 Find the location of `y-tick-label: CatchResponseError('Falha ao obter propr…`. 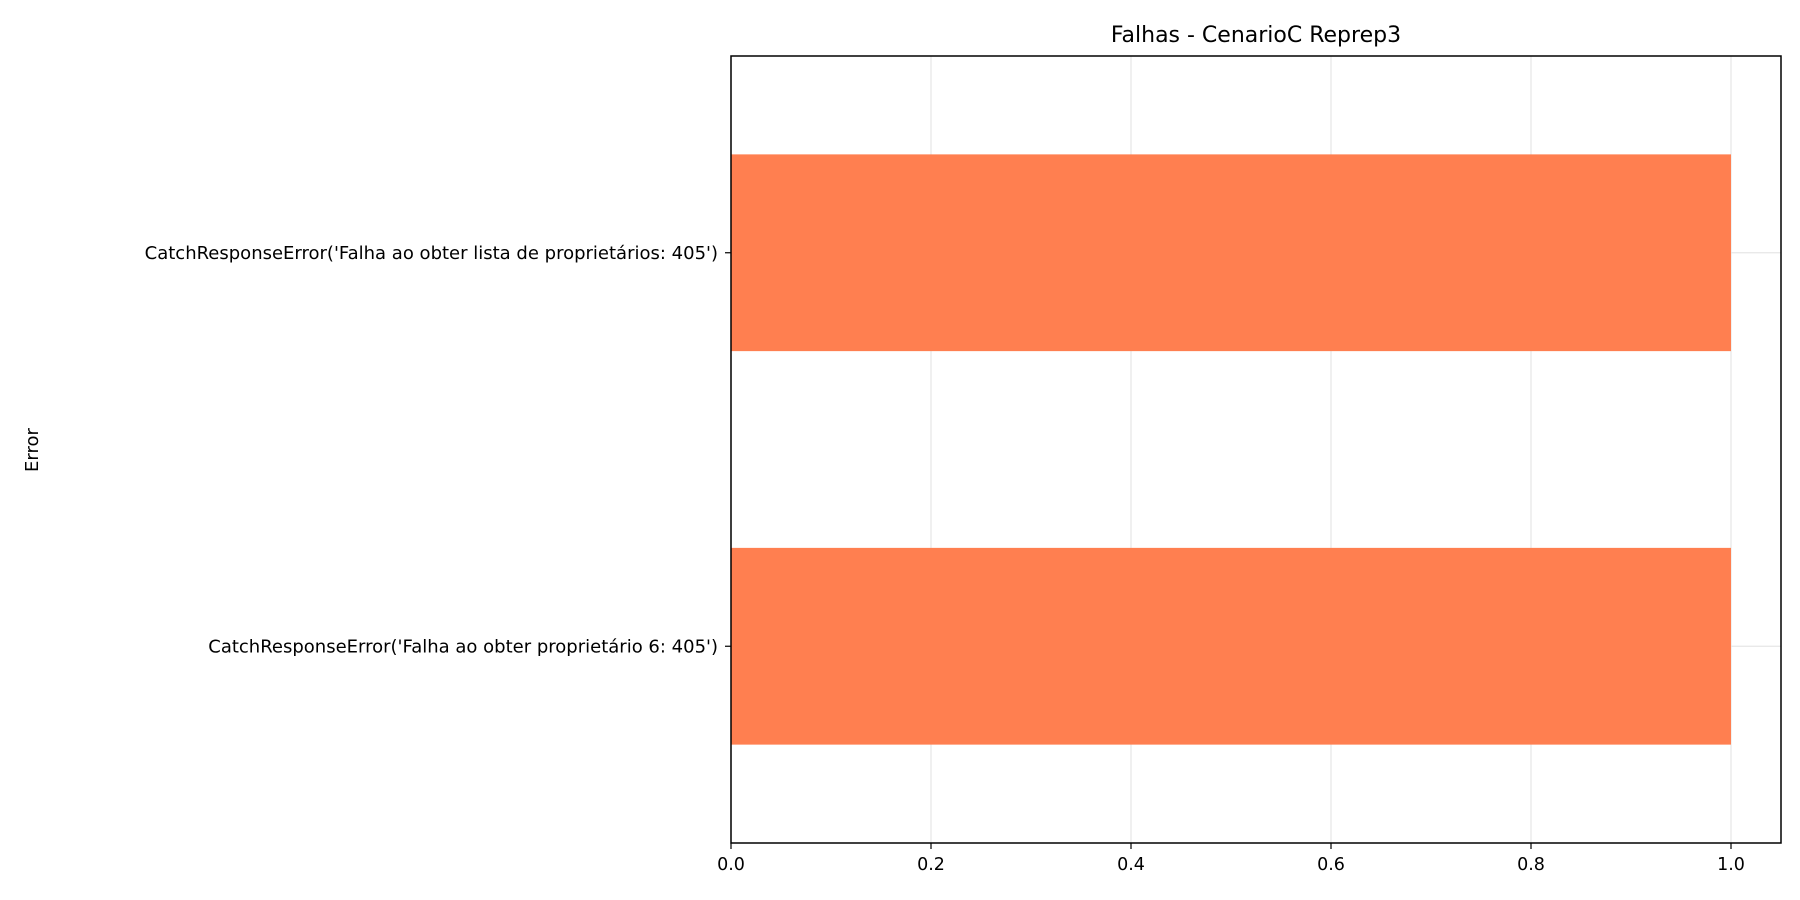

y-tick-label: CatchResponseError('Falha ao obter propr… is located at coordinates (463, 646).